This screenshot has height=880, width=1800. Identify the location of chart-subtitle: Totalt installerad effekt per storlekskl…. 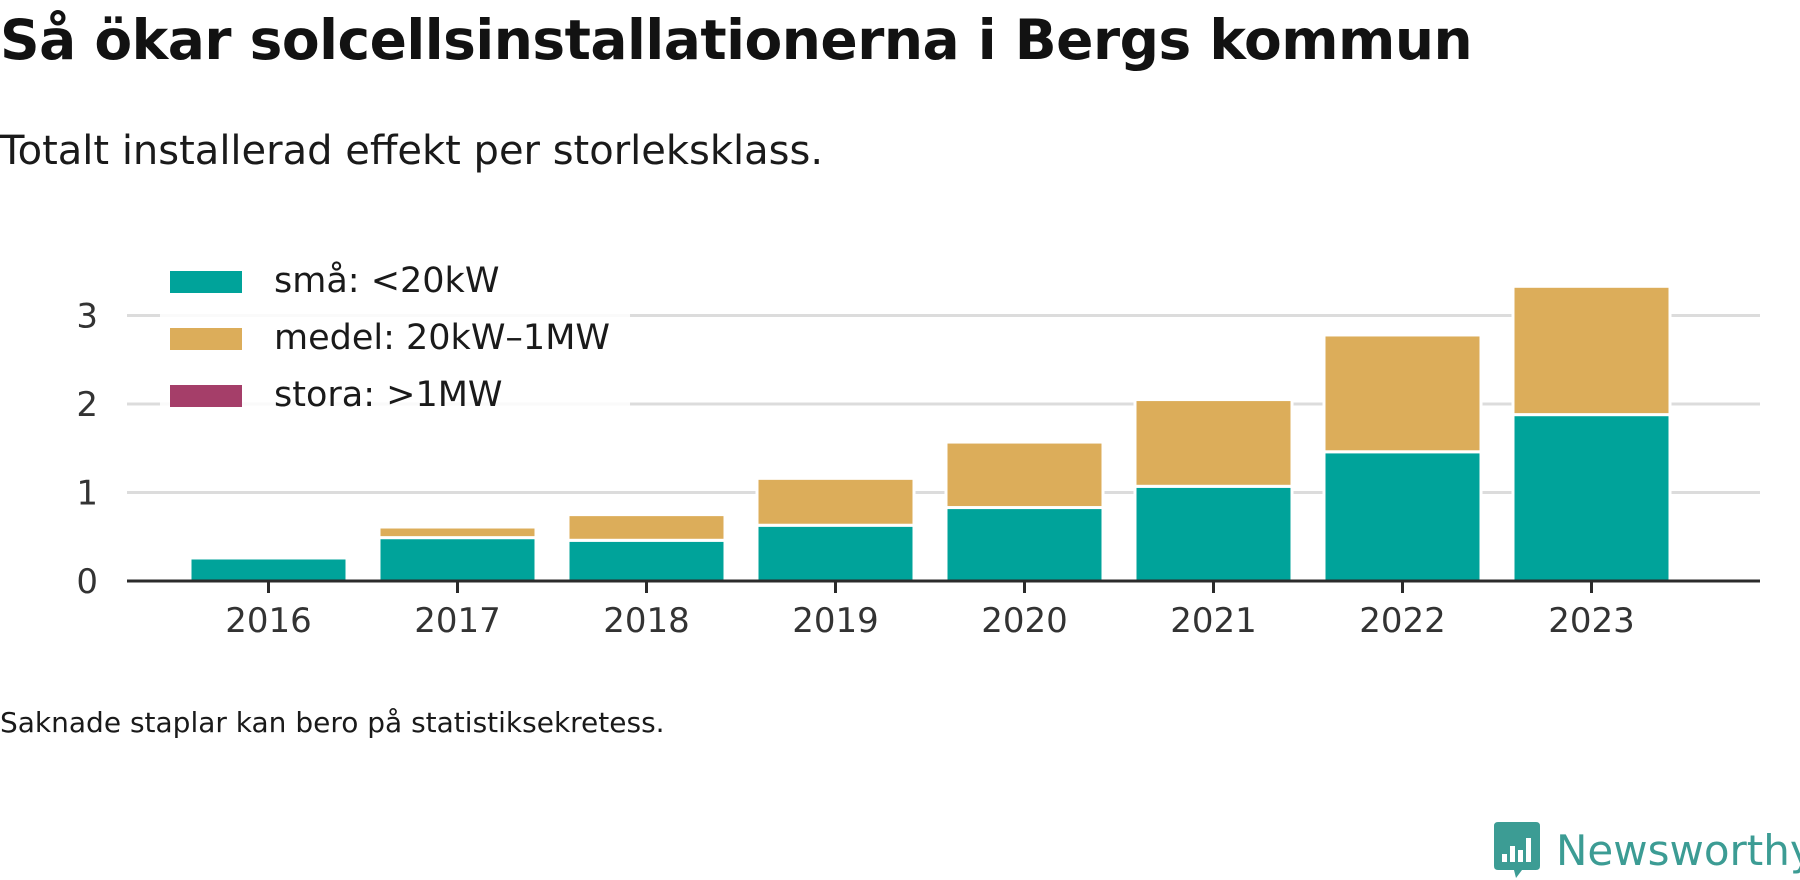
(412, 151).